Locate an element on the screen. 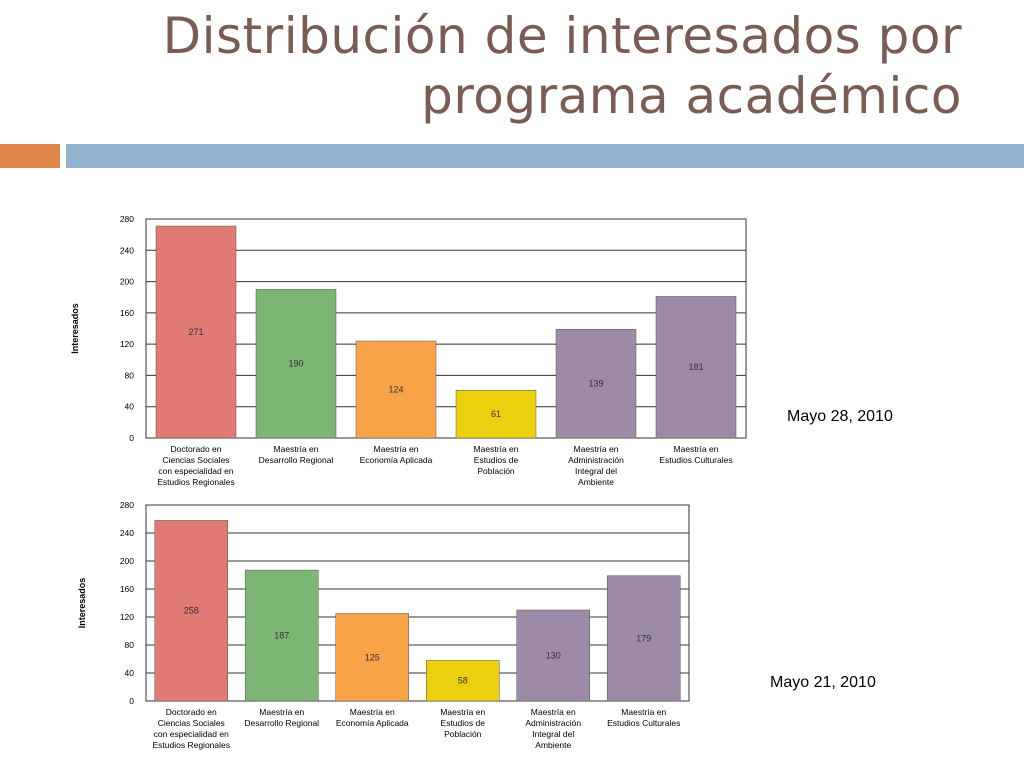  accent-bar-orange is located at coordinates (30, 156).